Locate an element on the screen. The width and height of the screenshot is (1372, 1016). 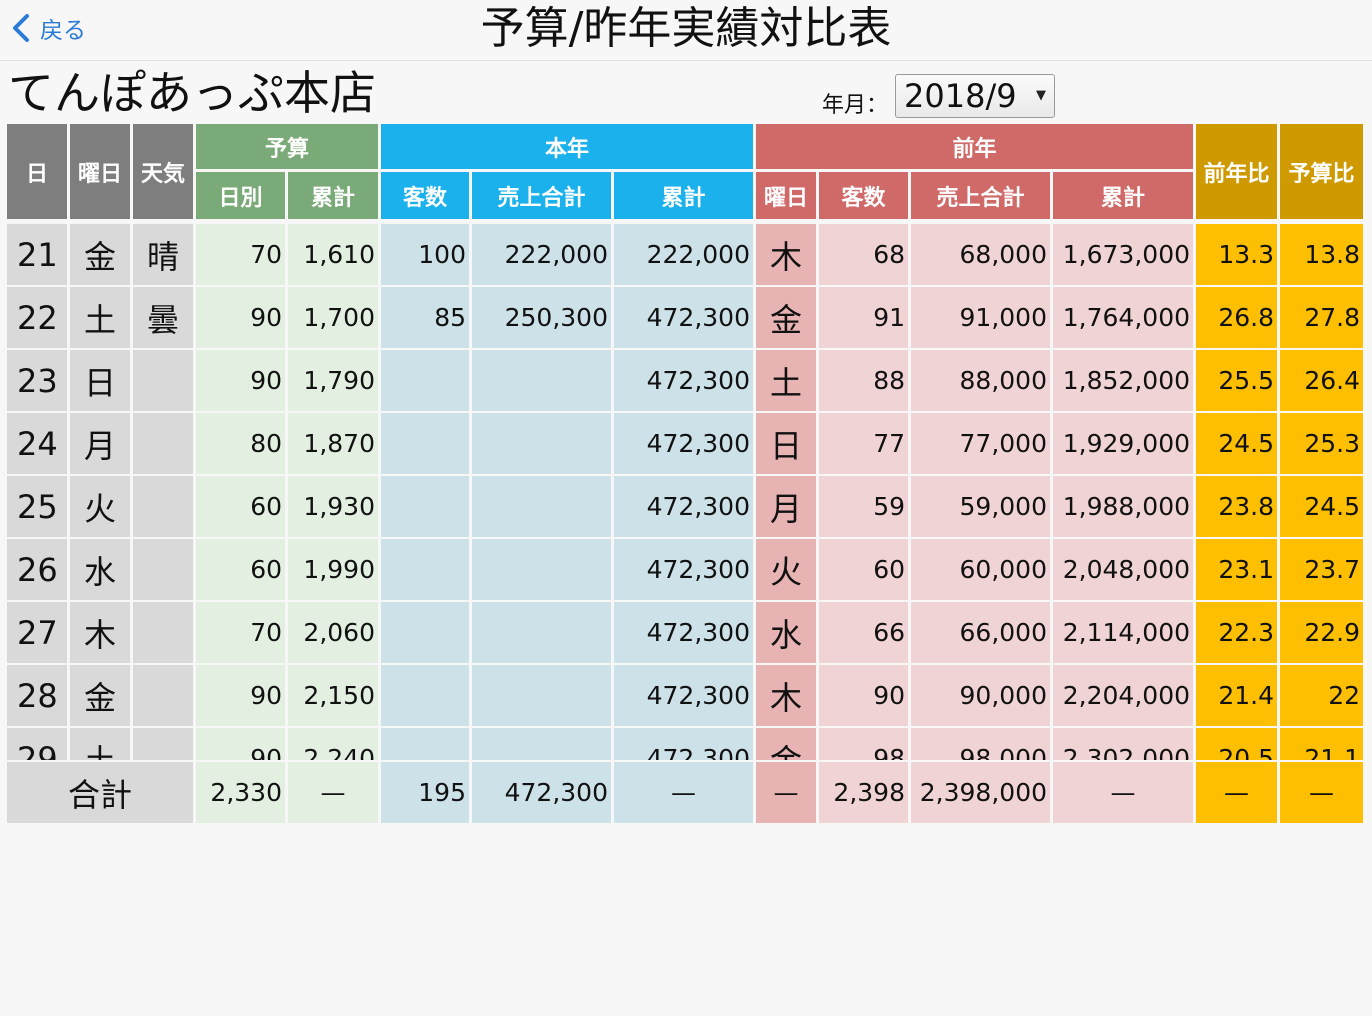
cell-last-year-cumulative: 1,673,000 is located at coordinates (1123, 254).